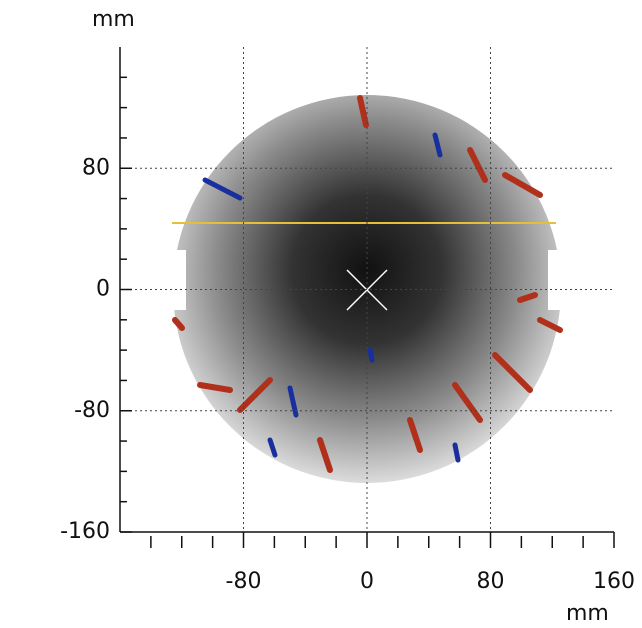 The image size is (642, 628). Describe the element at coordinates (491, 581) in the screenshot. I see `x-tick-label: 80` at that location.